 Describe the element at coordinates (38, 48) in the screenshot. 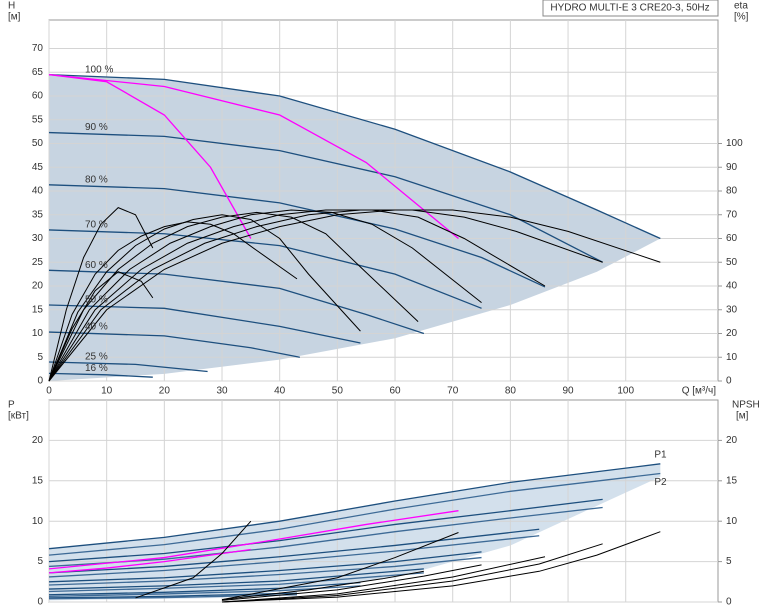

I see `y-tick-label: 70` at that location.